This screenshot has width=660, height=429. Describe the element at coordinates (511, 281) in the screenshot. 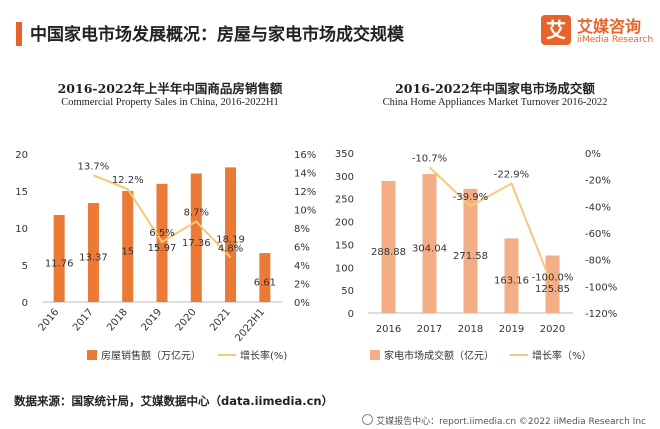

I see `chart2-bar-label: 163.16` at that location.